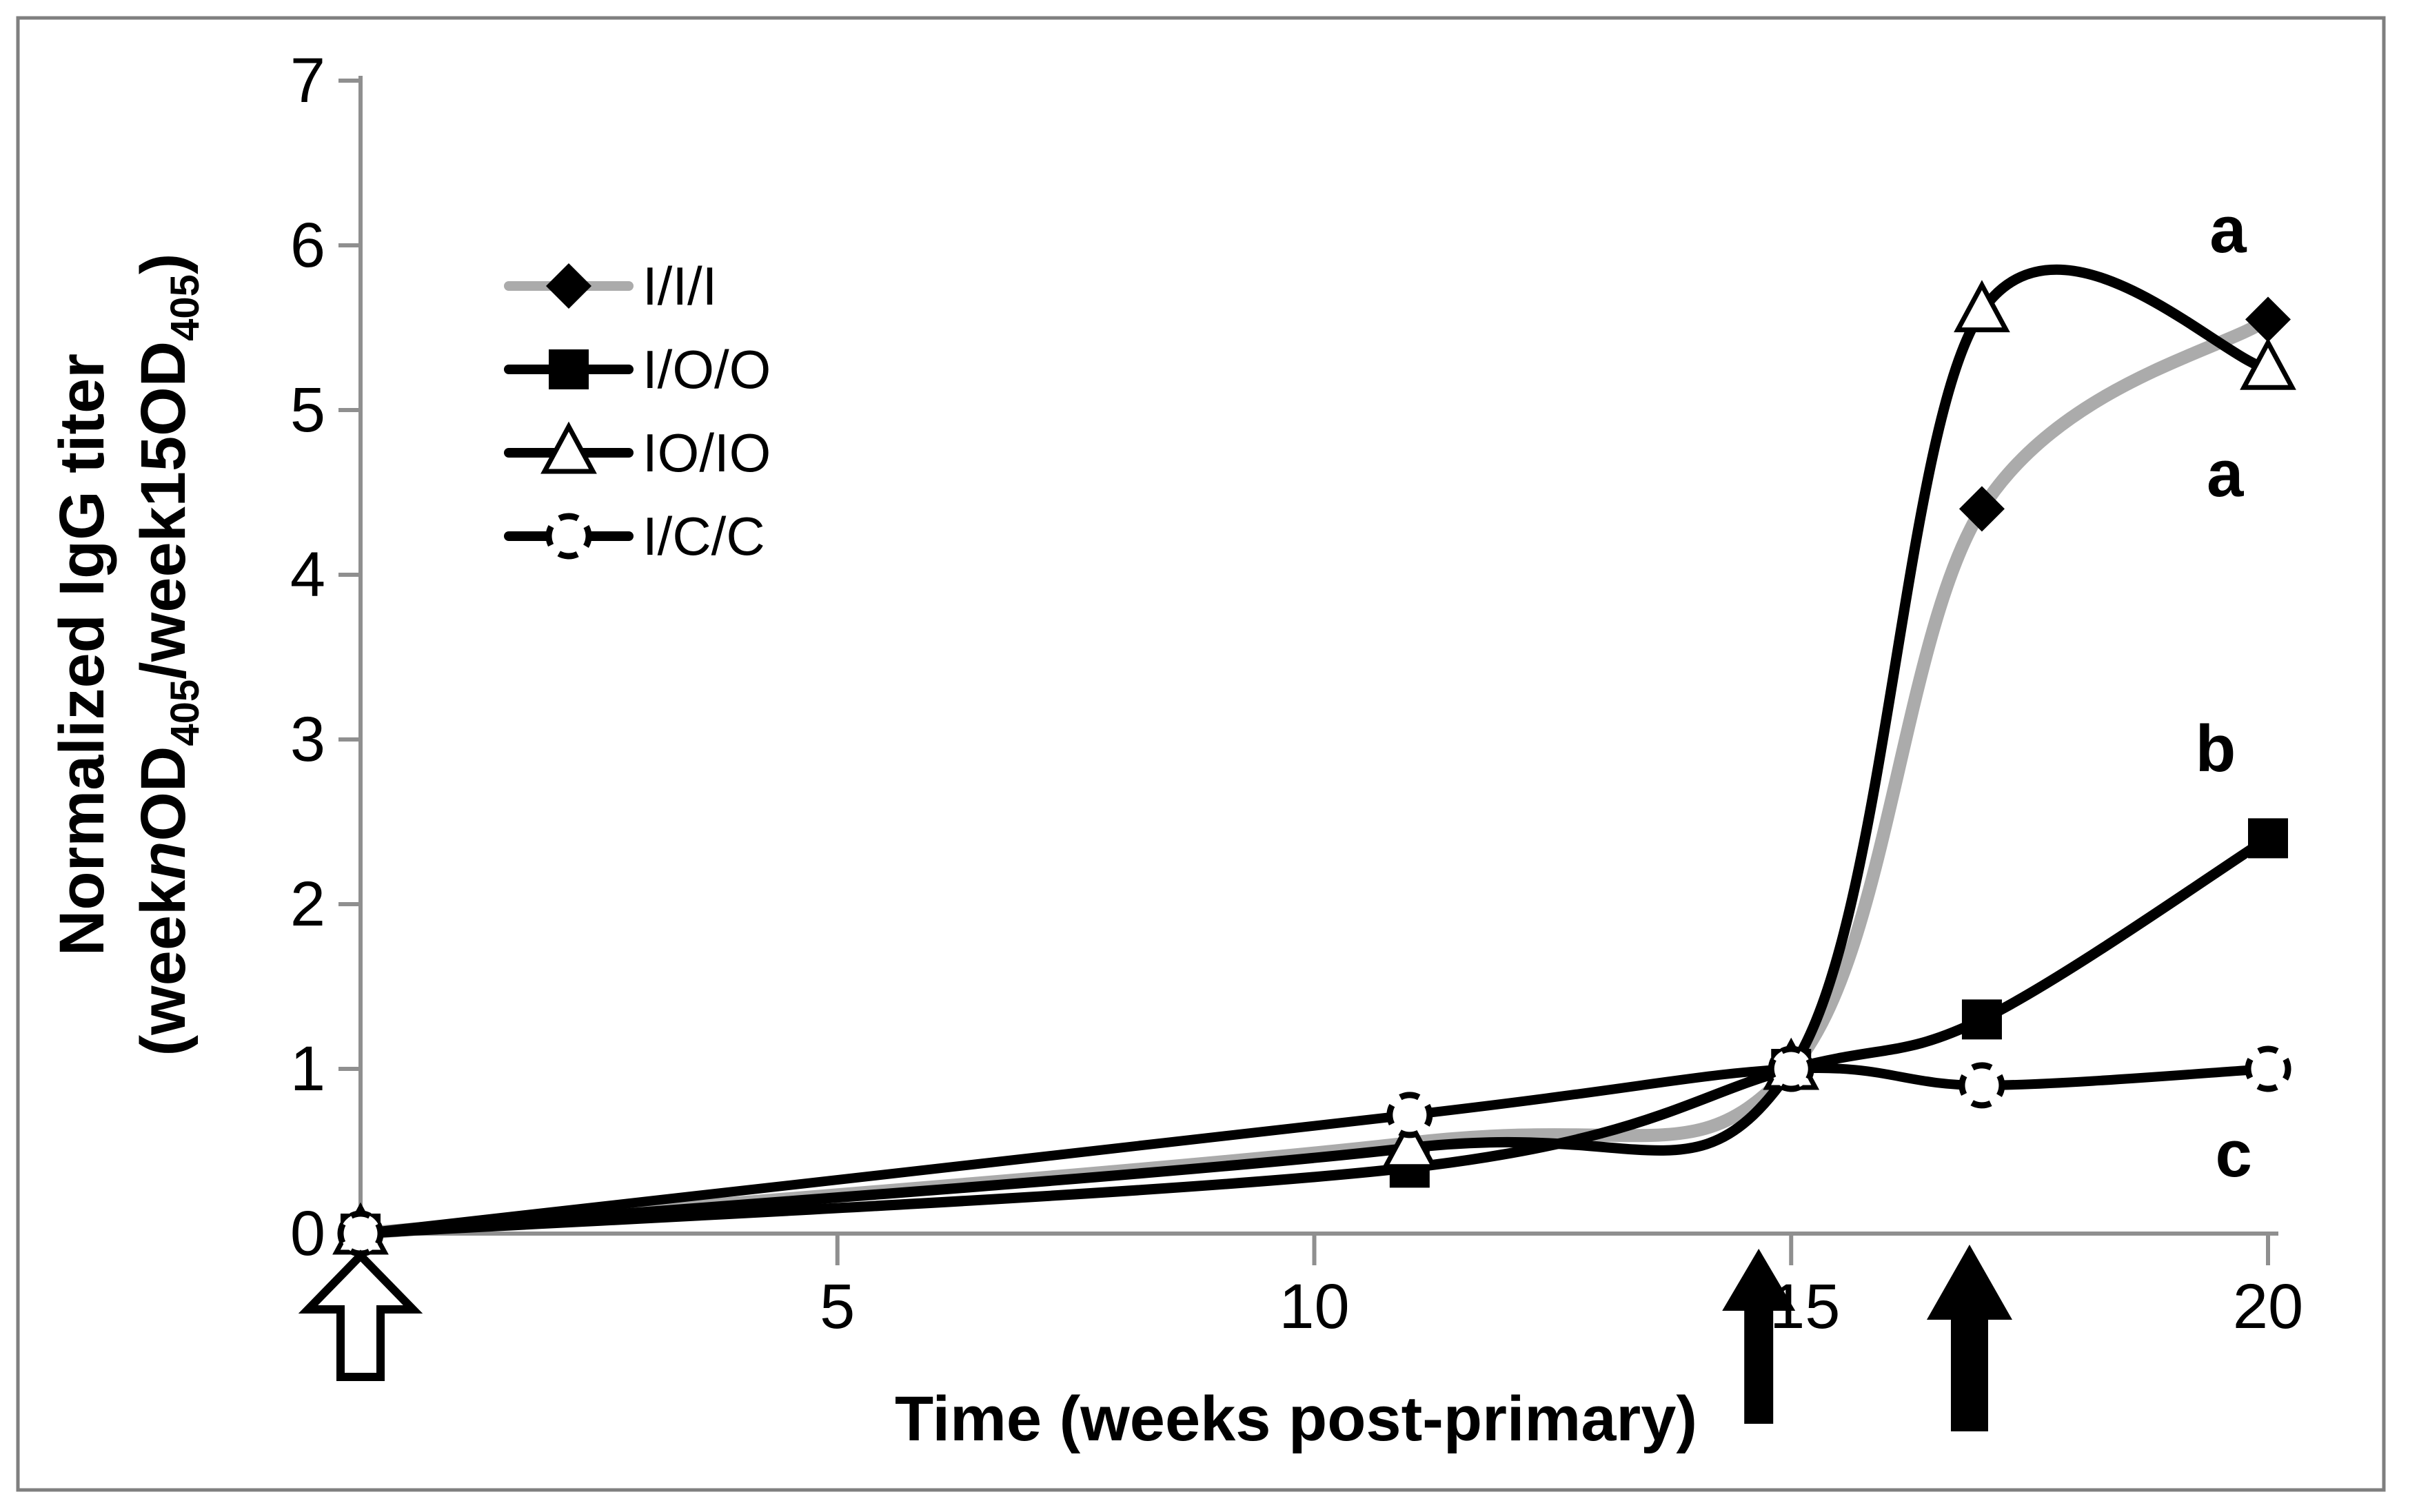 The image size is (2419, 1512). Describe the element at coordinates (82, 655) in the screenshot. I see `y-axis-title-line1: Normalized IgG titer` at that location.